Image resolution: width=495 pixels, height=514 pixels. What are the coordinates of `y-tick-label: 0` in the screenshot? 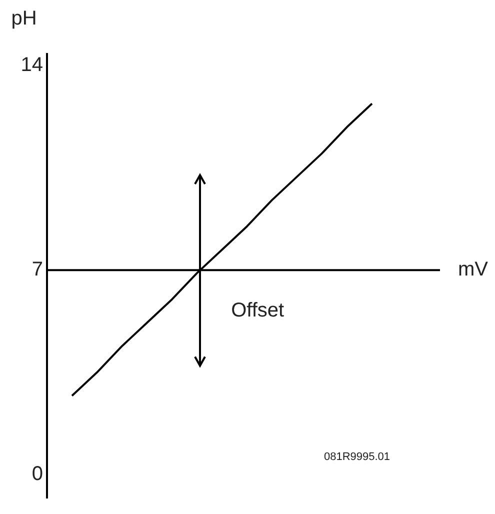 It's located at (37, 474).